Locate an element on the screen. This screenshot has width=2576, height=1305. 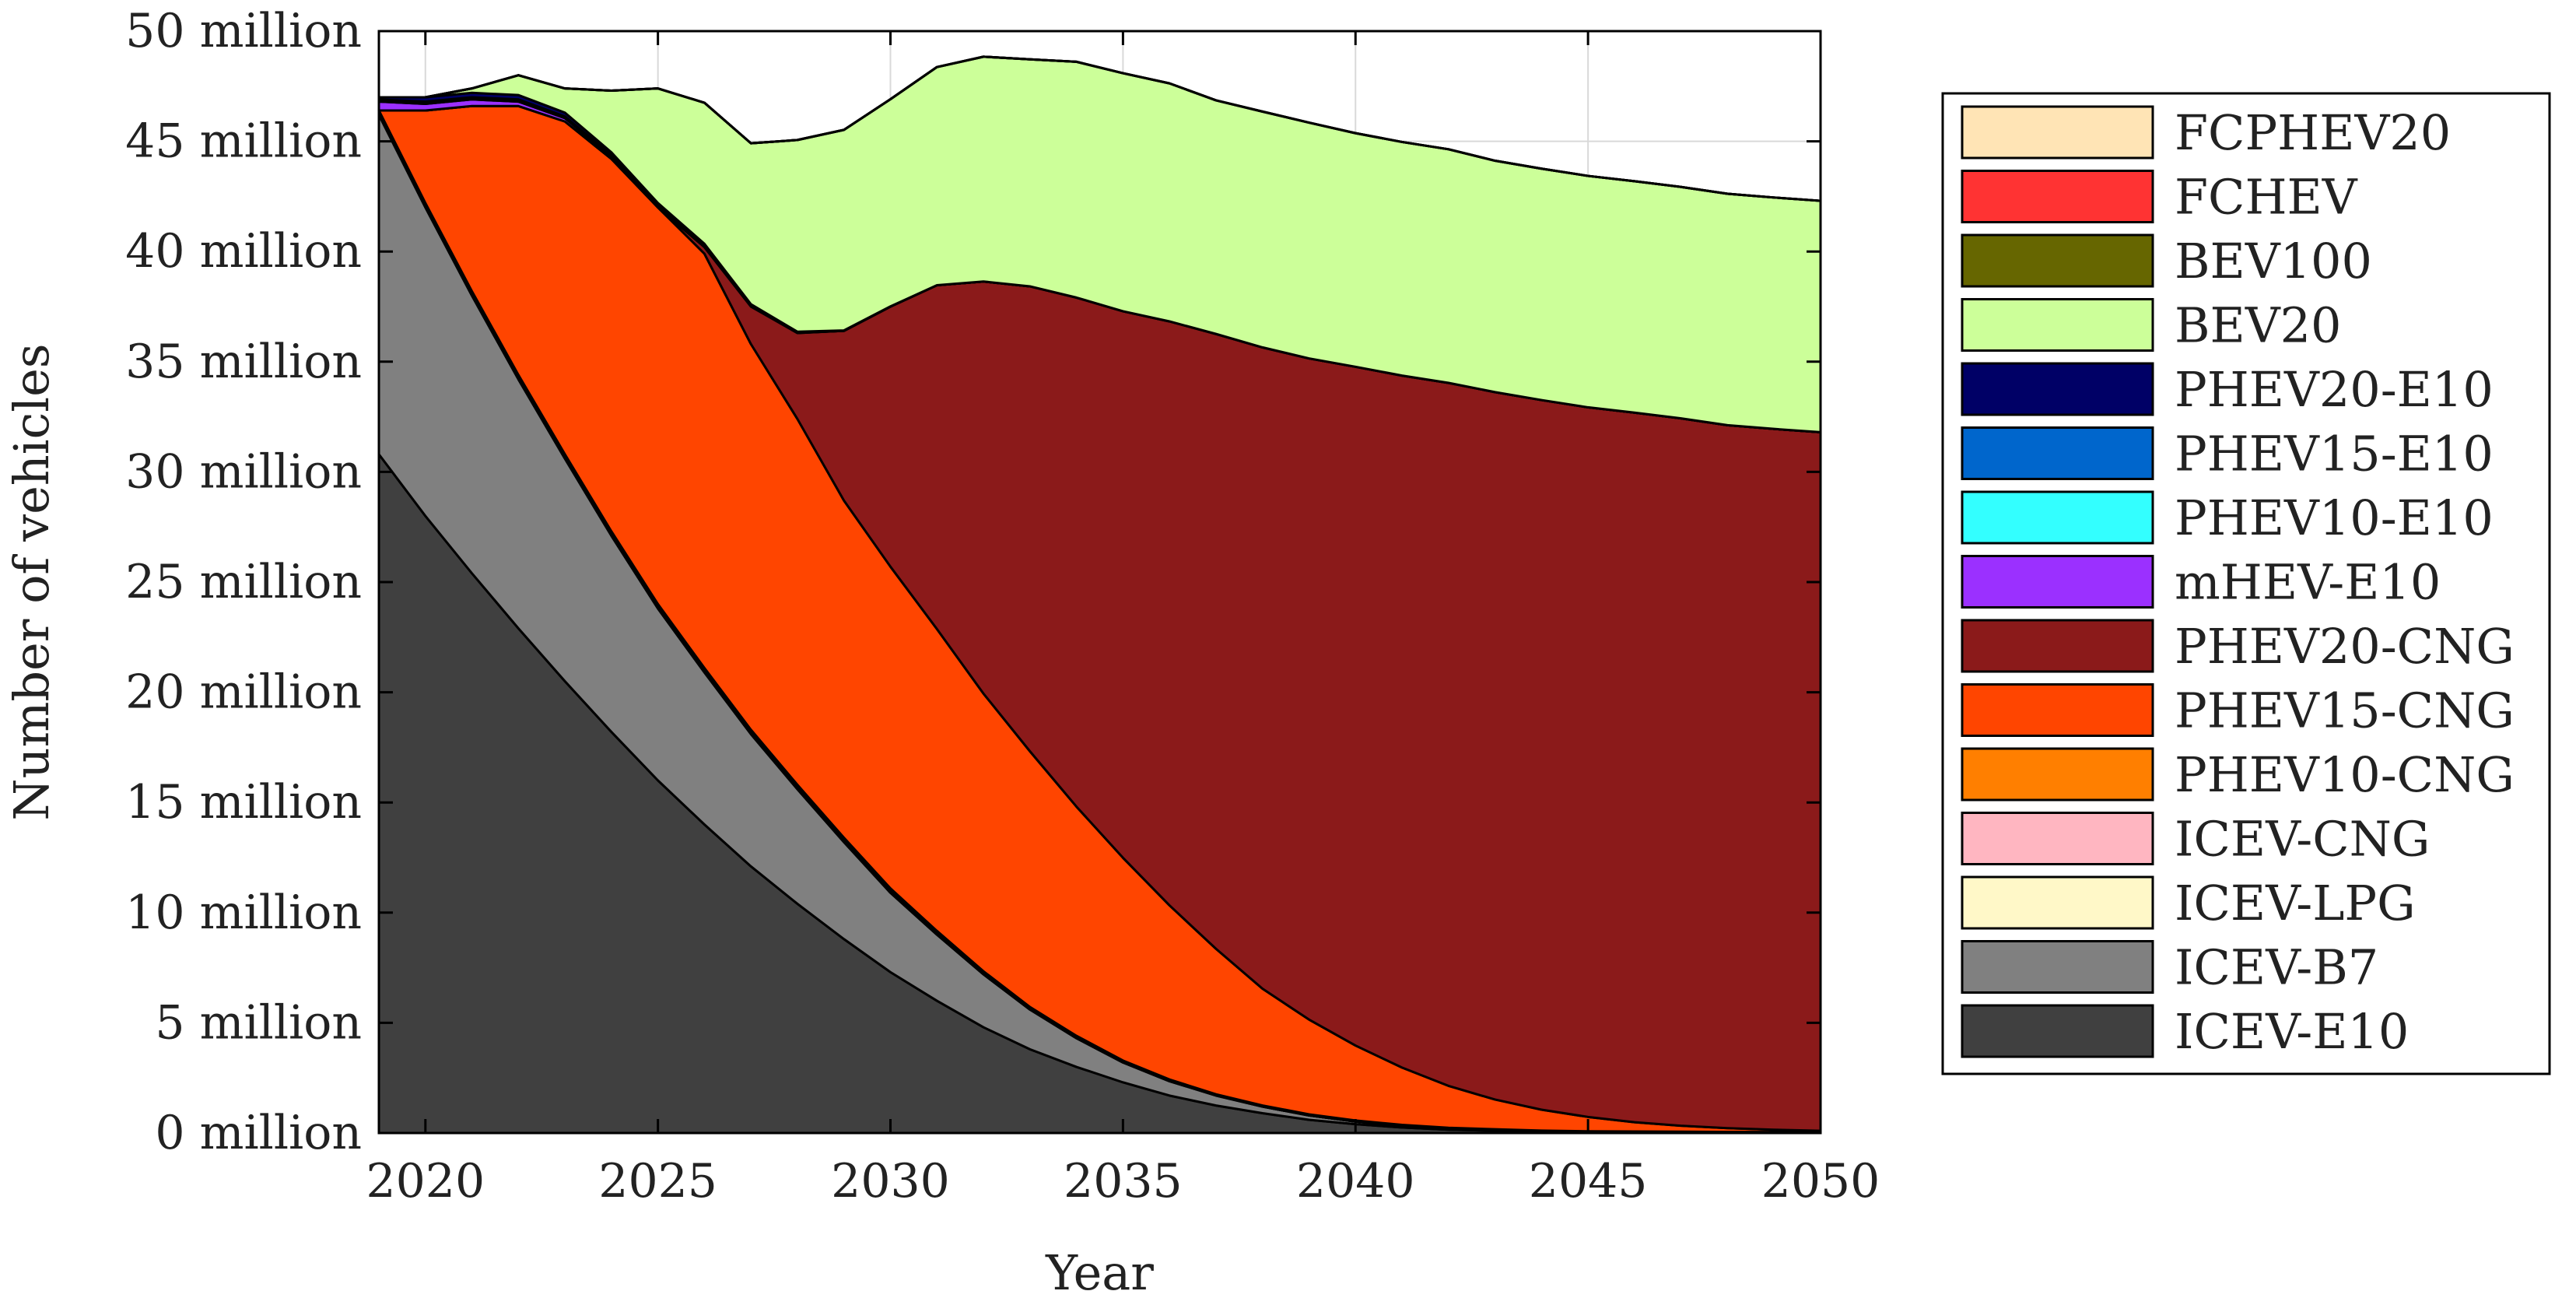
x-tick-labels: 2020 2025 2030 2035 2040 2045 2050 is located at coordinates (1123, 1181).